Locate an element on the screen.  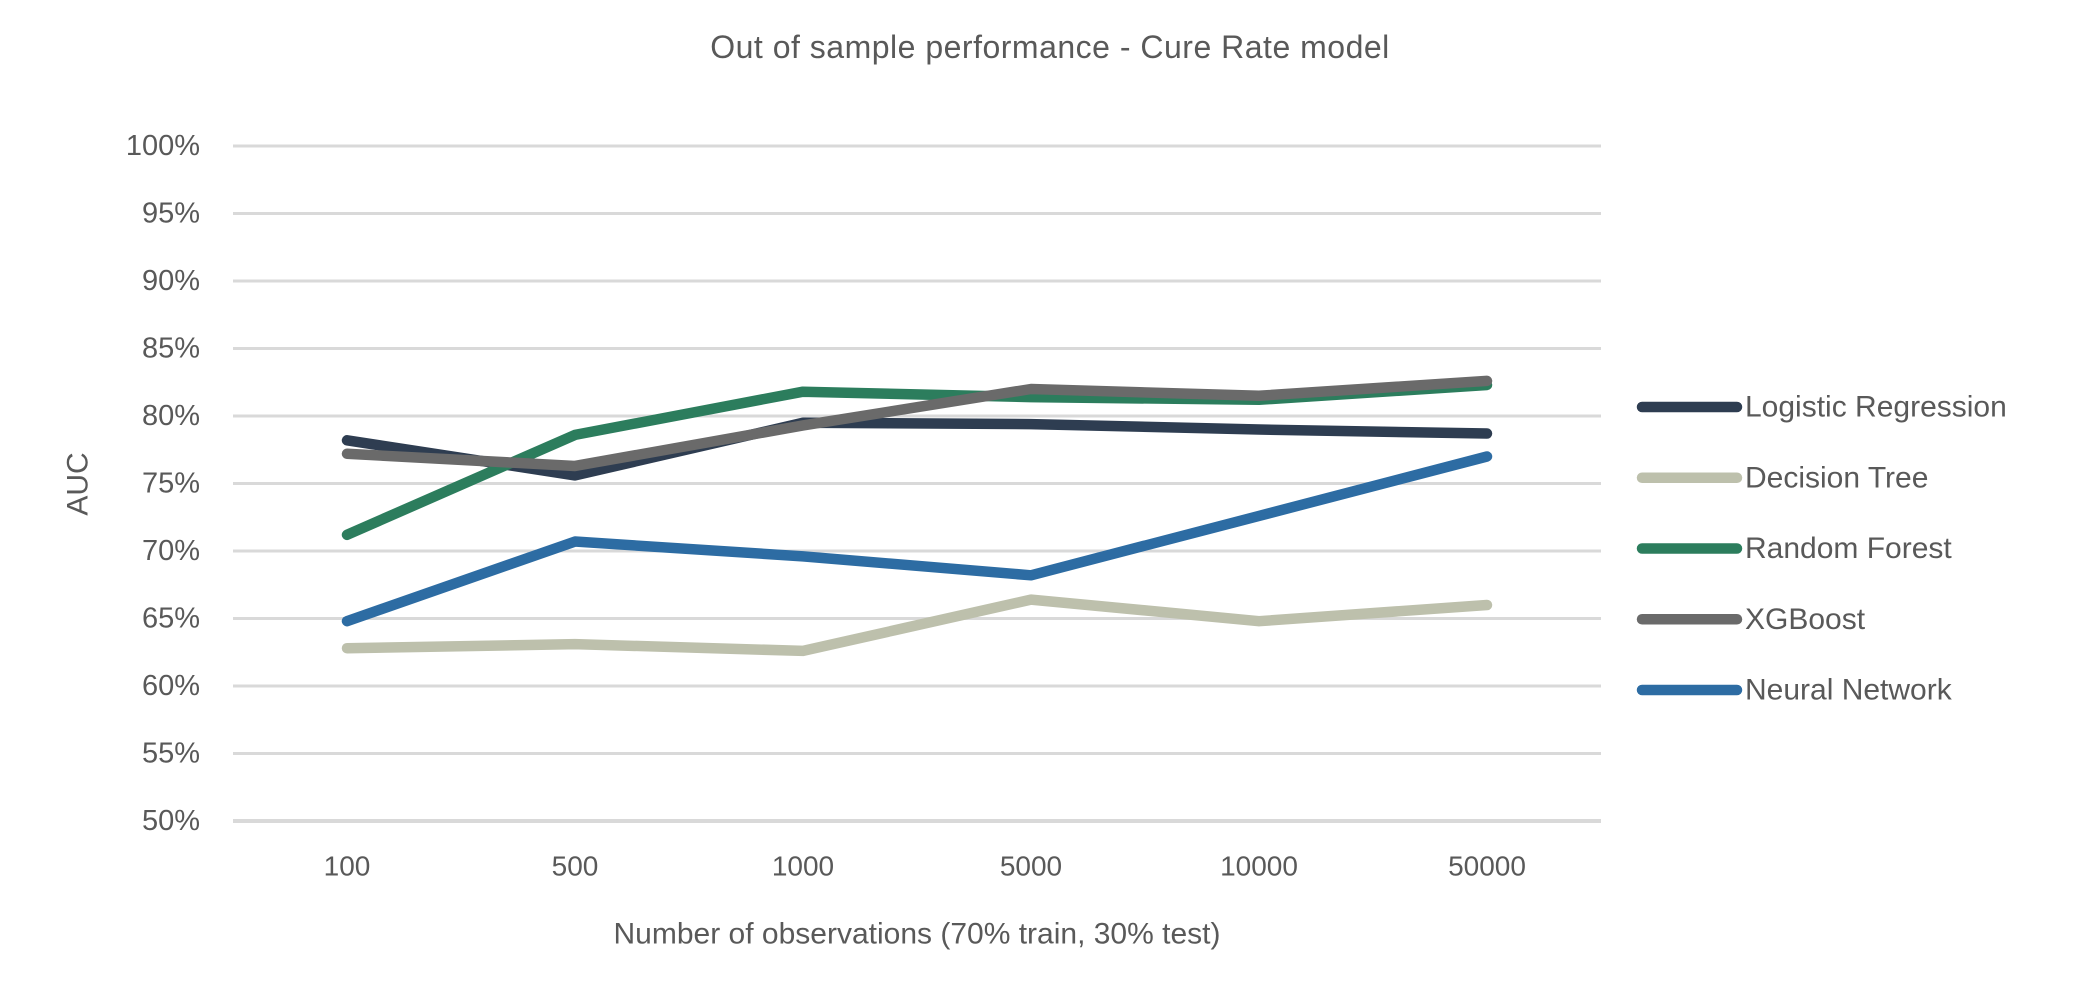
y-tick-label: 75% is located at coordinates (171, 484).